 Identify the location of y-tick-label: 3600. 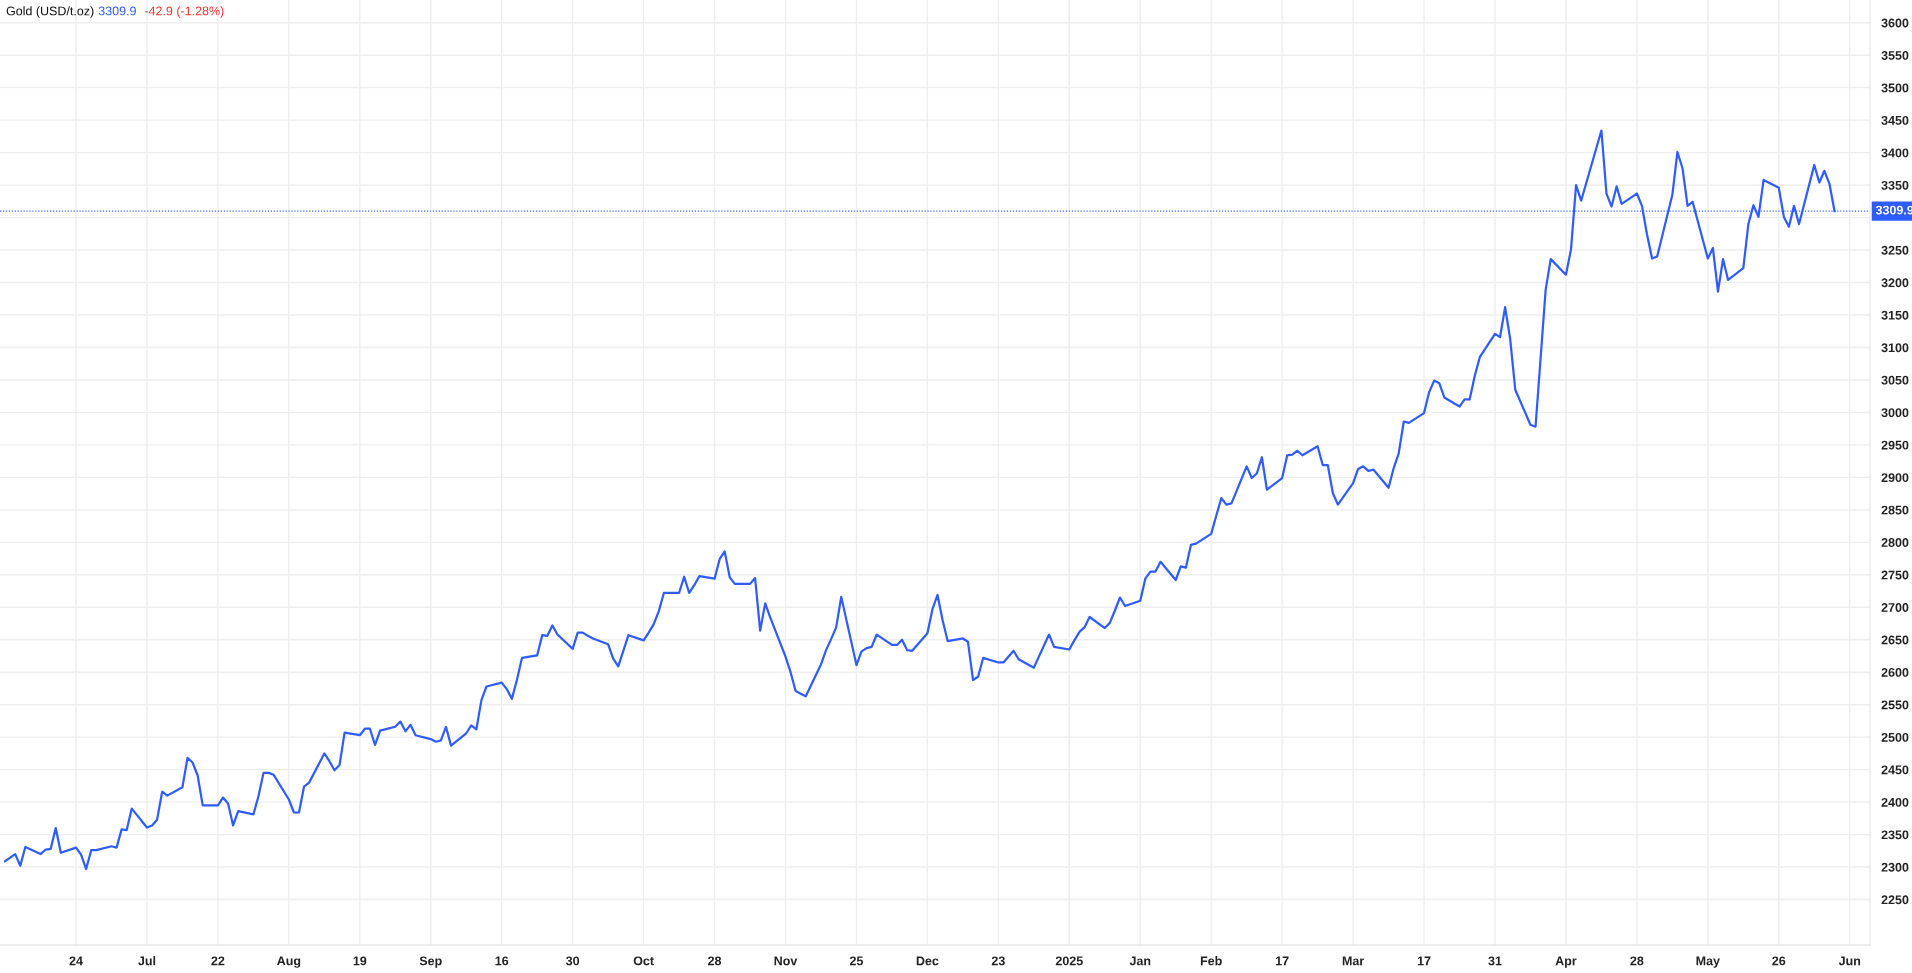
(1895, 23).